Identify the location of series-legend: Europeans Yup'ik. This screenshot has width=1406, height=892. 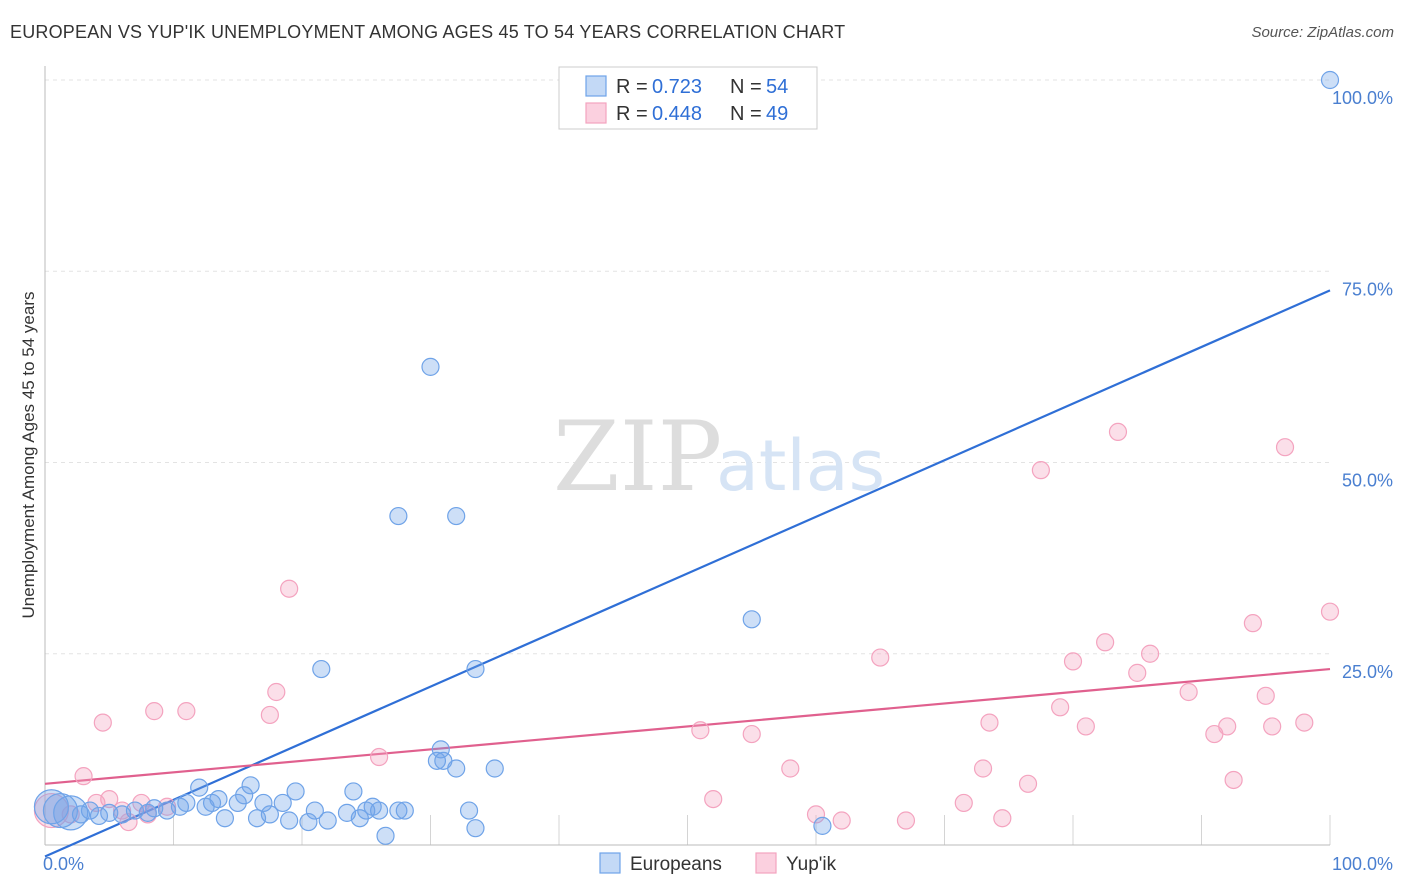
(718, 863).